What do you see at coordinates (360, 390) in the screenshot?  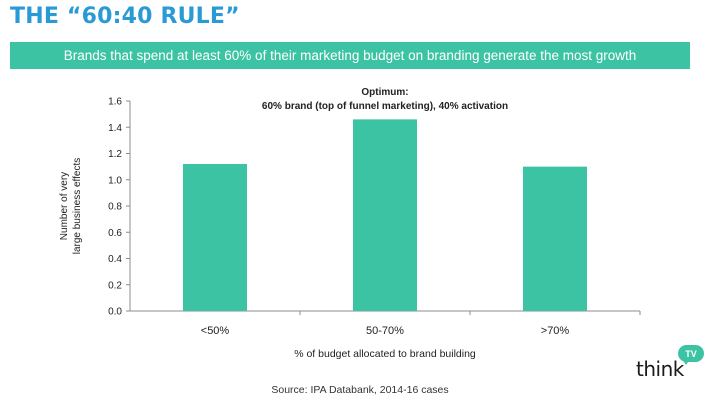 I see `source-note: Source: IPA Databank, 2014-16 cases` at bounding box center [360, 390].